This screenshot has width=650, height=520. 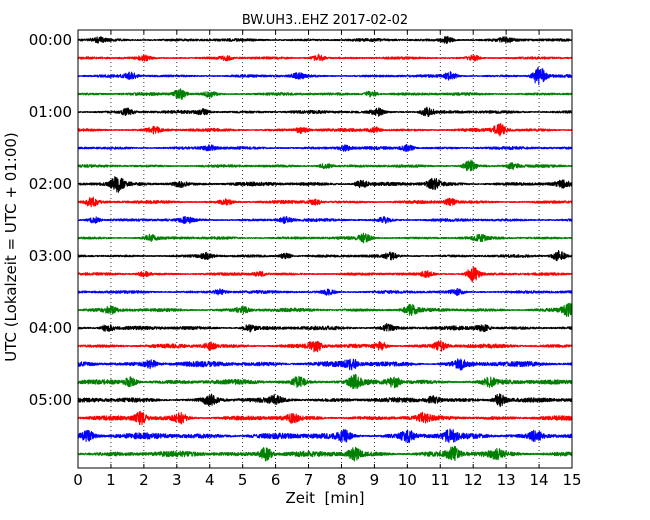 What do you see at coordinates (78, 480) in the screenshot?
I see `x-tick-label: 0` at bounding box center [78, 480].